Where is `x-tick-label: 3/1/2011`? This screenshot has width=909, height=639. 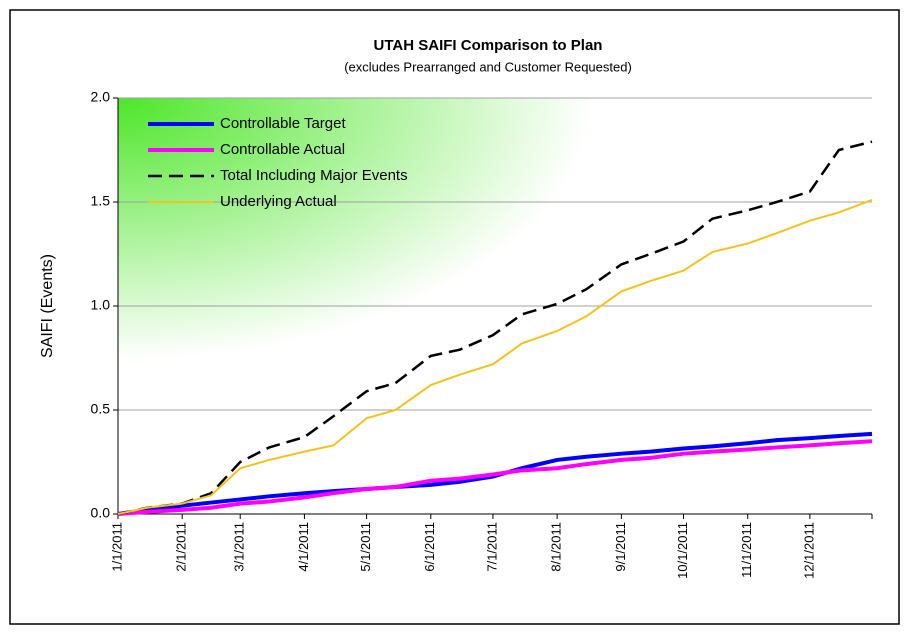
x-tick-label: 3/1/2011 is located at coordinates (239, 547).